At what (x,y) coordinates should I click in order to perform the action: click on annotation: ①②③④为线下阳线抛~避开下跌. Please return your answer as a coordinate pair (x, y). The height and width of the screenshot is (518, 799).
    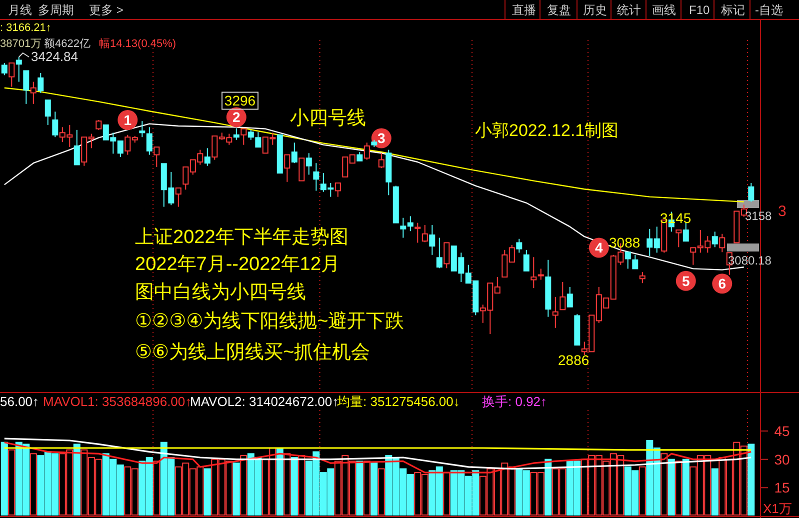
    Looking at the image, I should click on (269, 321).